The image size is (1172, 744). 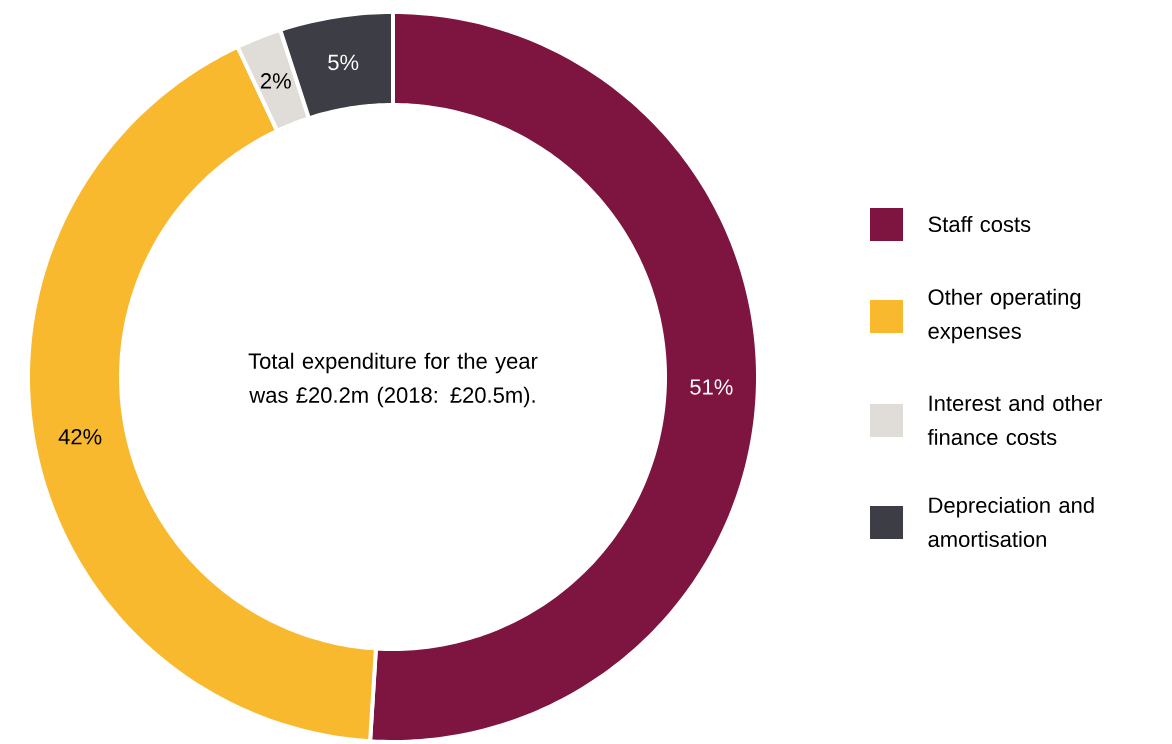 I want to click on legend-label: Staff costs, so click(x=979, y=224).